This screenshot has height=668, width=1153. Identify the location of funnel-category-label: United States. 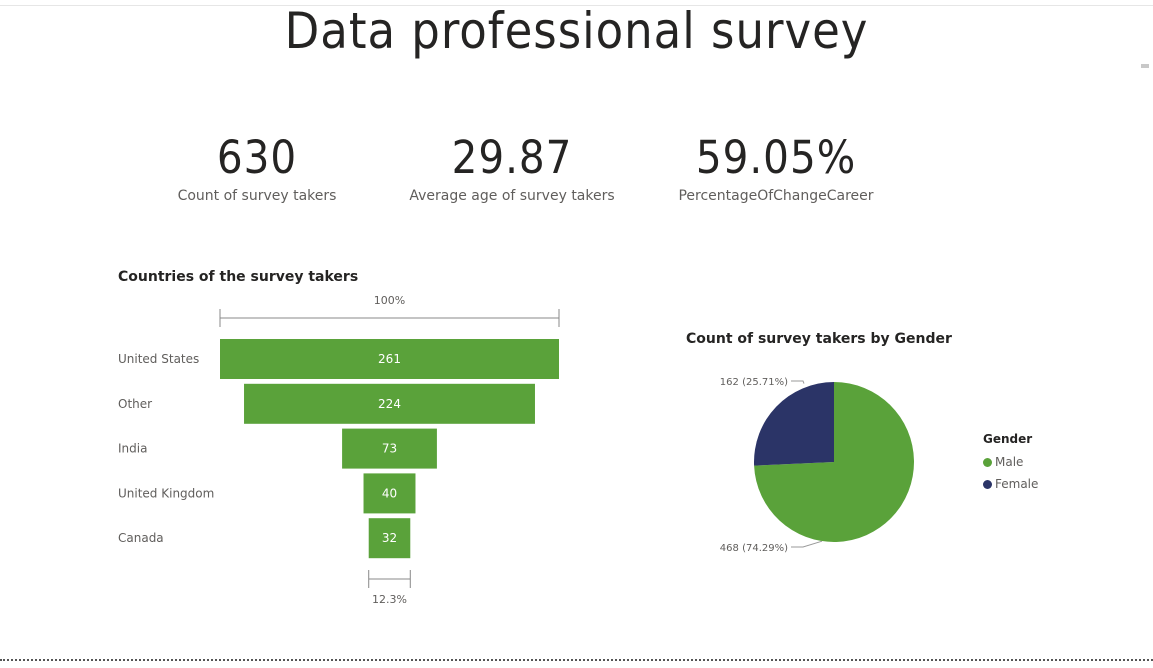
(158, 359).